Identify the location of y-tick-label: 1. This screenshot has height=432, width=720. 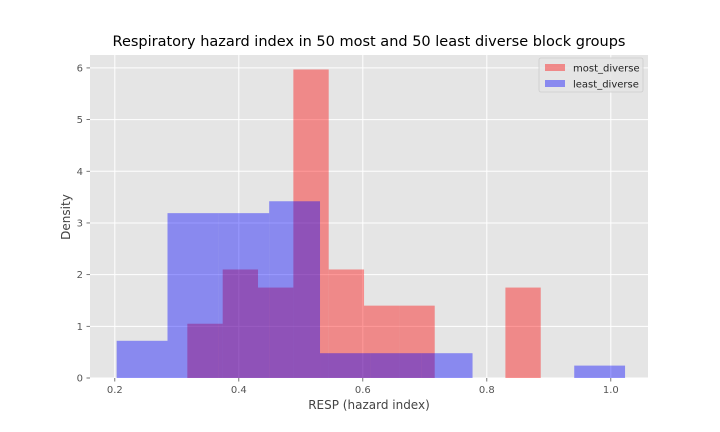
(80, 327).